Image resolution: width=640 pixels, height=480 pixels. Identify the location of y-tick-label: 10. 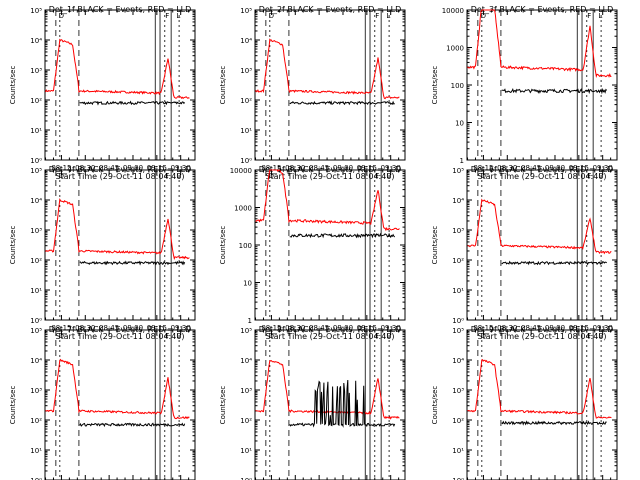
(247, 284).